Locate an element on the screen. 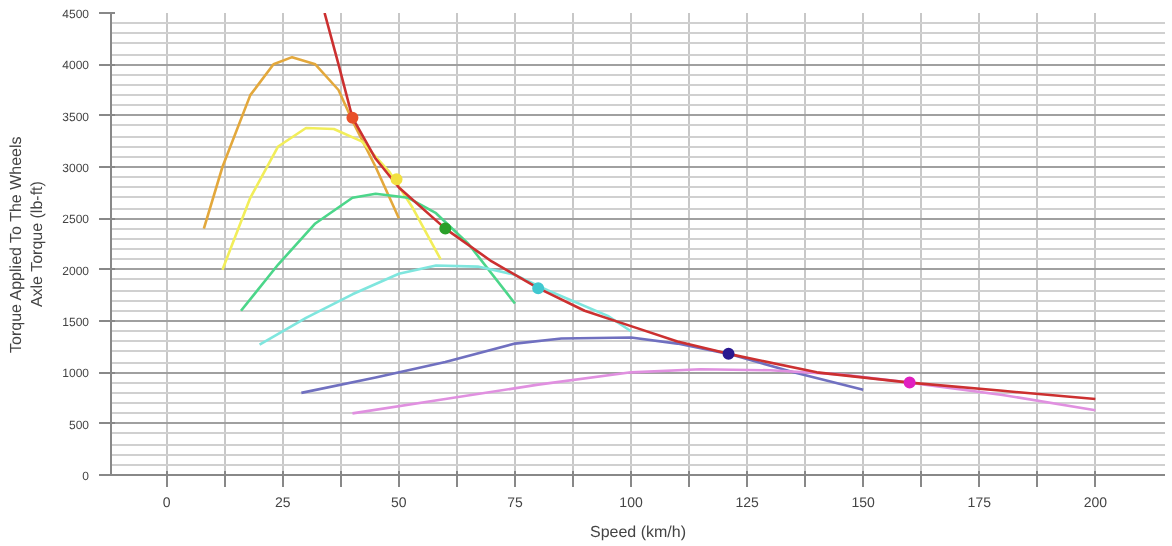 The image size is (1172, 546). x-axis-title: Speed (km/h) is located at coordinates (638, 532).